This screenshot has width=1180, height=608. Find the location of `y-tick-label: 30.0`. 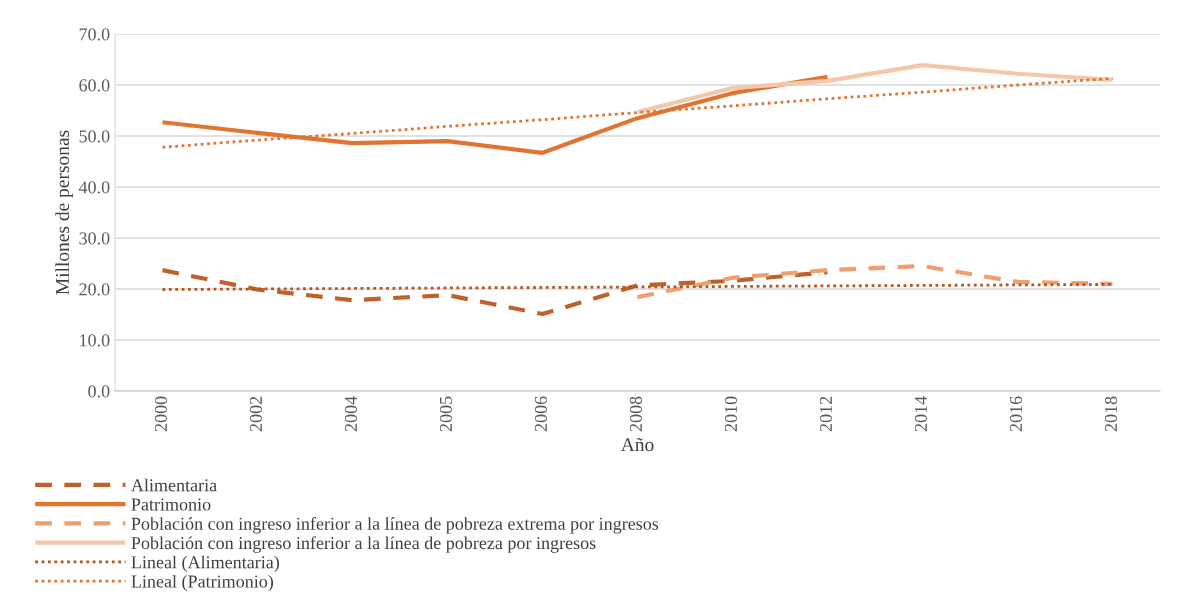

y-tick-label: 30.0 is located at coordinates (94, 238).